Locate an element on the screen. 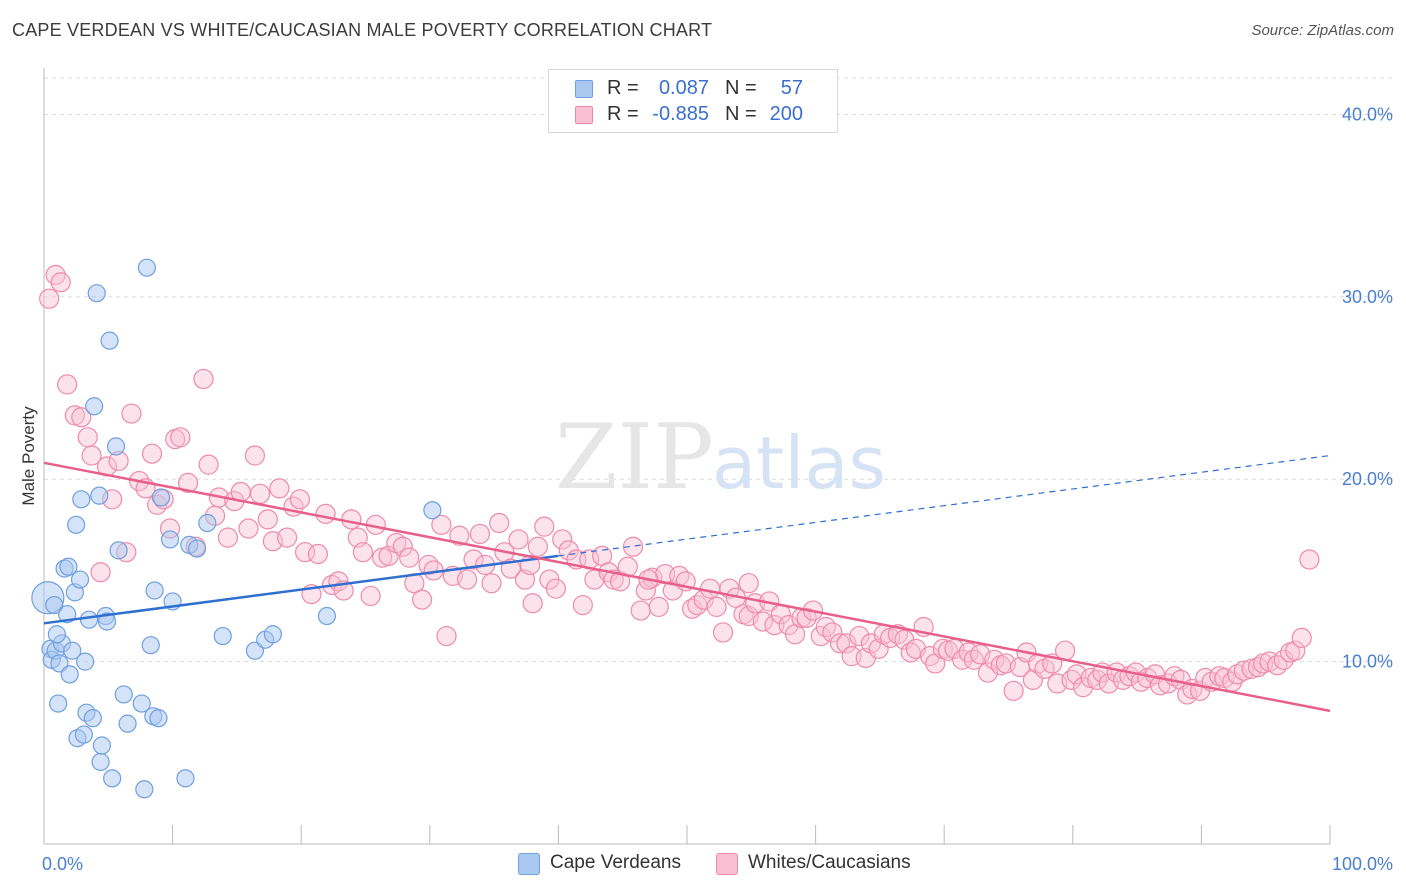  y-tick-label: 30.0% is located at coordinates (1367, 297).